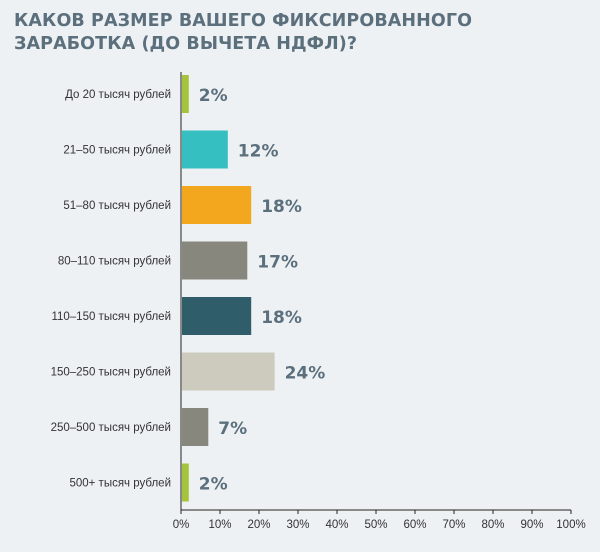  Describe the element at coordinates (375, 525) in the screenshot. I see `x-tick-label: 50%` at that location.